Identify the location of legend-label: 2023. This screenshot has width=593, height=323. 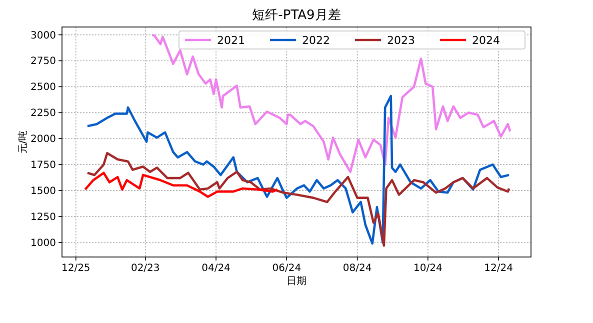
(401, 40).